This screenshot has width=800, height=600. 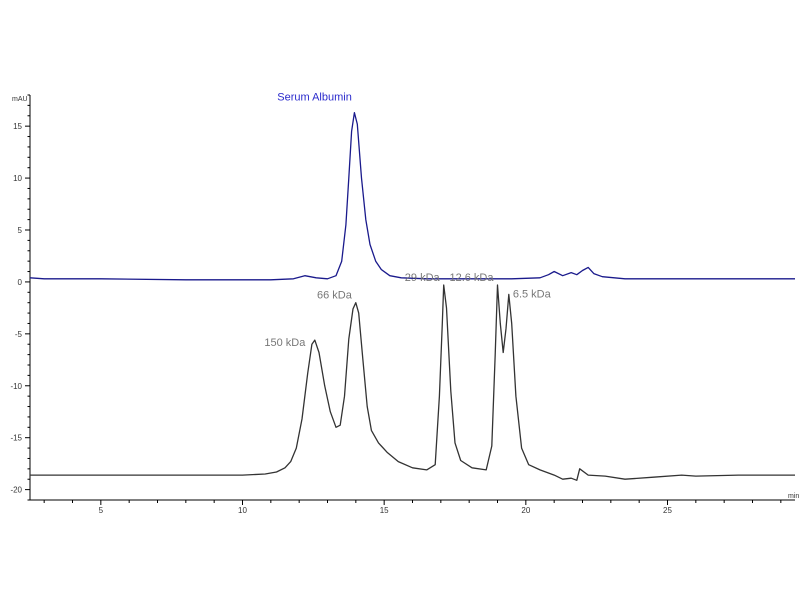 What do you see at coordinates (285, 343) in the screenshot?
I see `peak-label: 150 kDa` at bounding box center [285, 343].